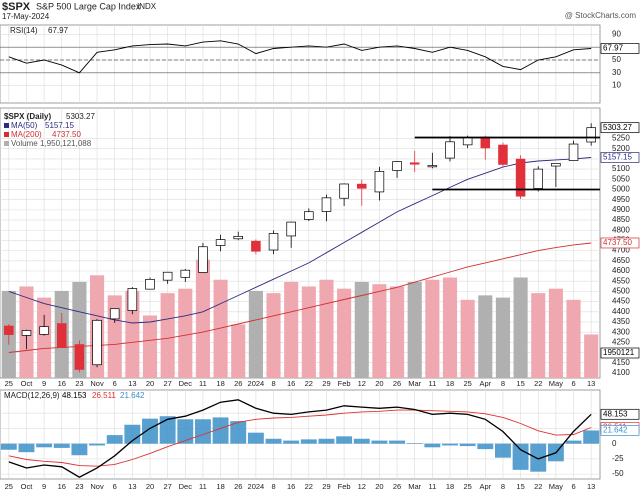  What do you see at coordinates (326, 383) in the screenshot?
I see `x-tick-label: 29` at bounding box center [326, 383].